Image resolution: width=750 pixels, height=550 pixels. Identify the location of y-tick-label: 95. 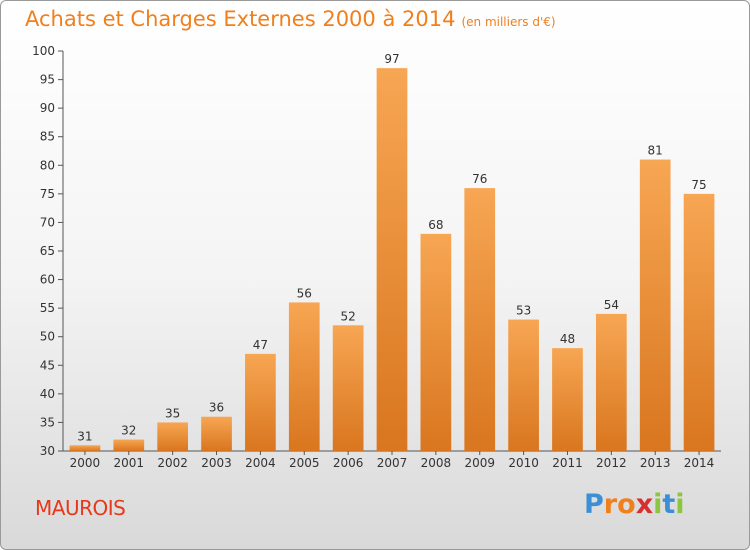
(47, 80).